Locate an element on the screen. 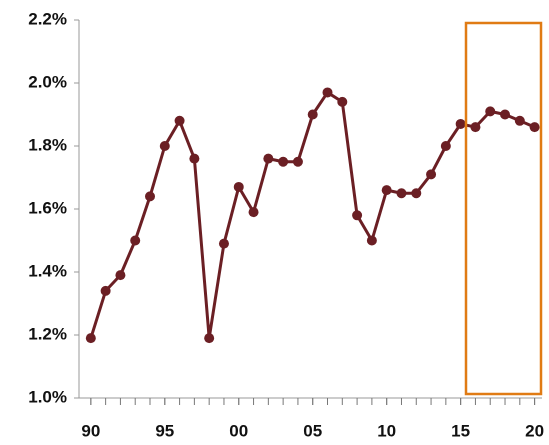 This screenshot has height=445, width=549. x-tick-label: 00 is located at coordinates (238, 430).